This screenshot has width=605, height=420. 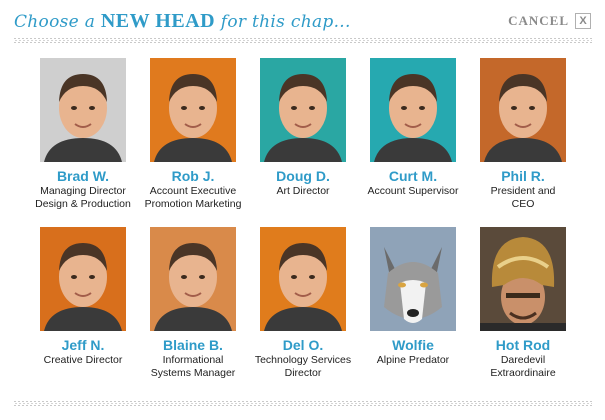 I want to click on person-role-line: CEO, so click(x=523, y=204).